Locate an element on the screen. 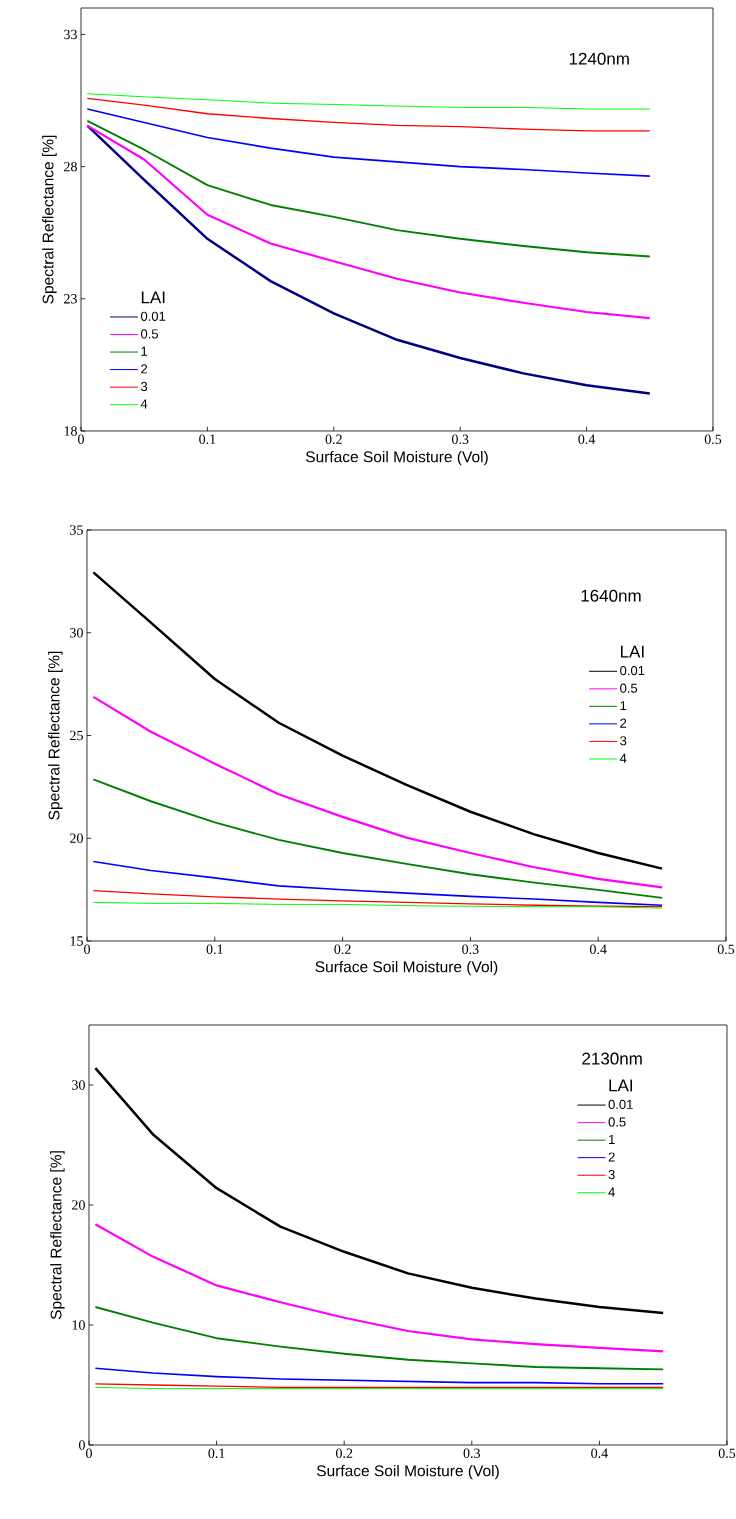  annotation: 1240nm is located at coordinates (599, 58).